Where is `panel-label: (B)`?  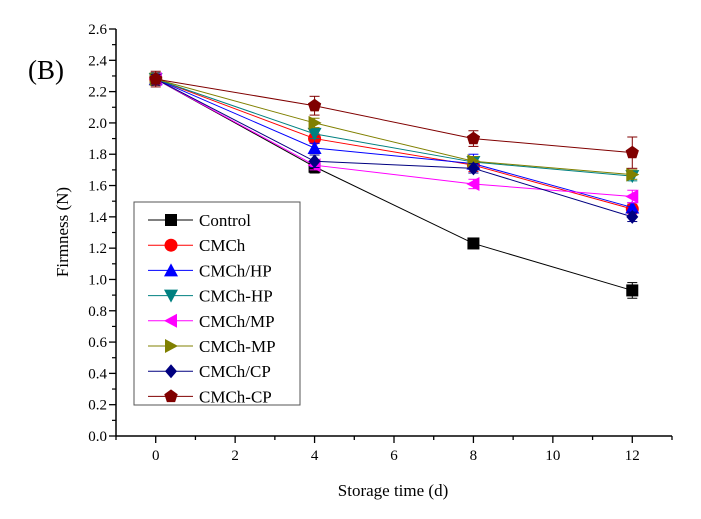 panel-label: (B) is located at coordinates (46, 70).